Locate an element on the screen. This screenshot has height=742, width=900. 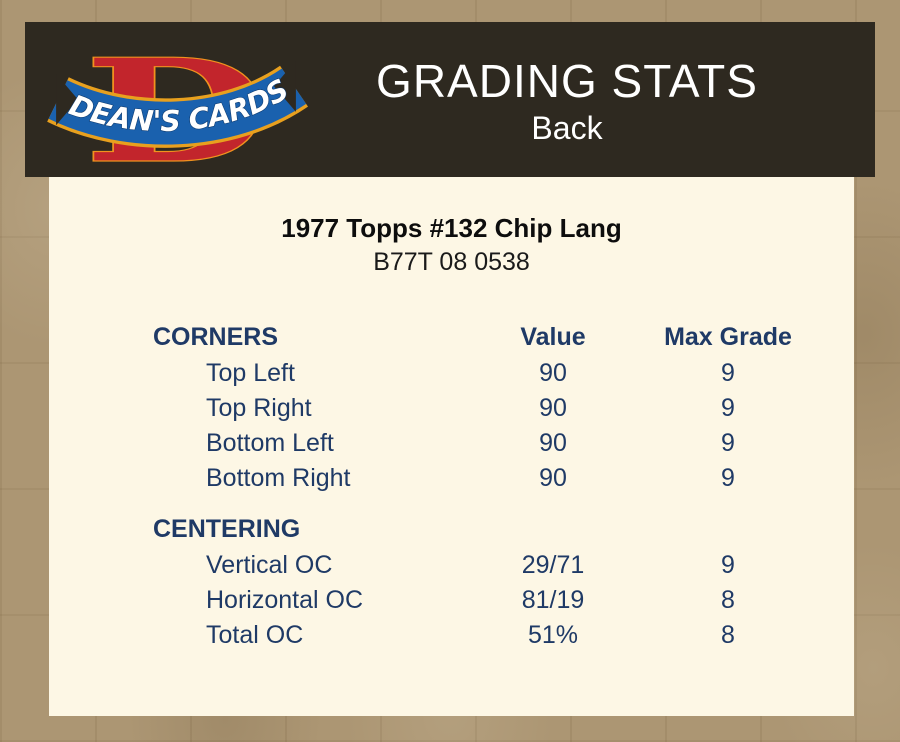
section-header-corners: CORNERS is located at coordinates (216, 337).